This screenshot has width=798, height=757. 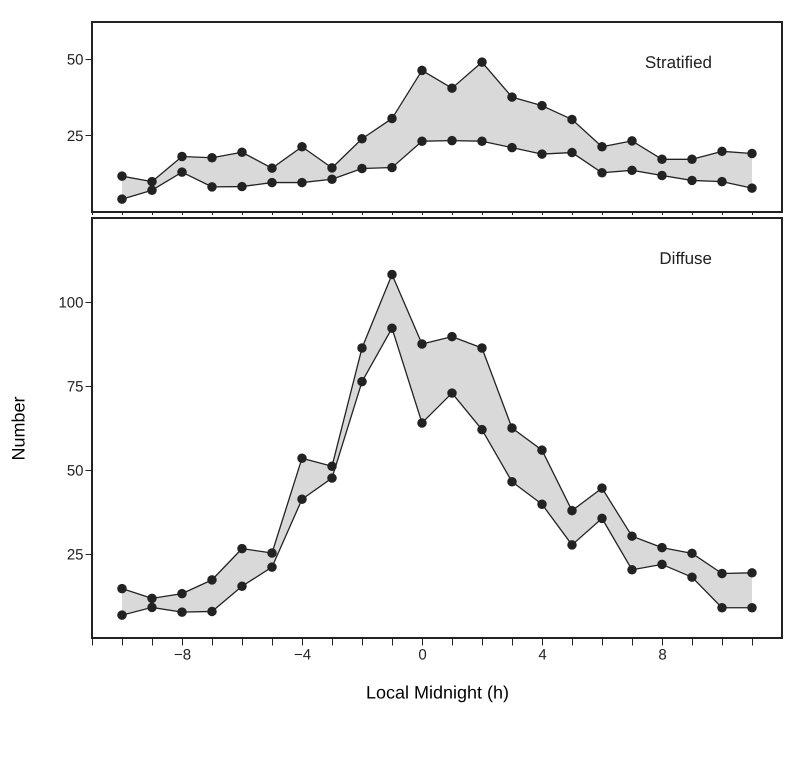 What do you see at coordinates (75, 387) in the screenshot?
I see `y-tick-label: 75` at bounding box center [75, 387].